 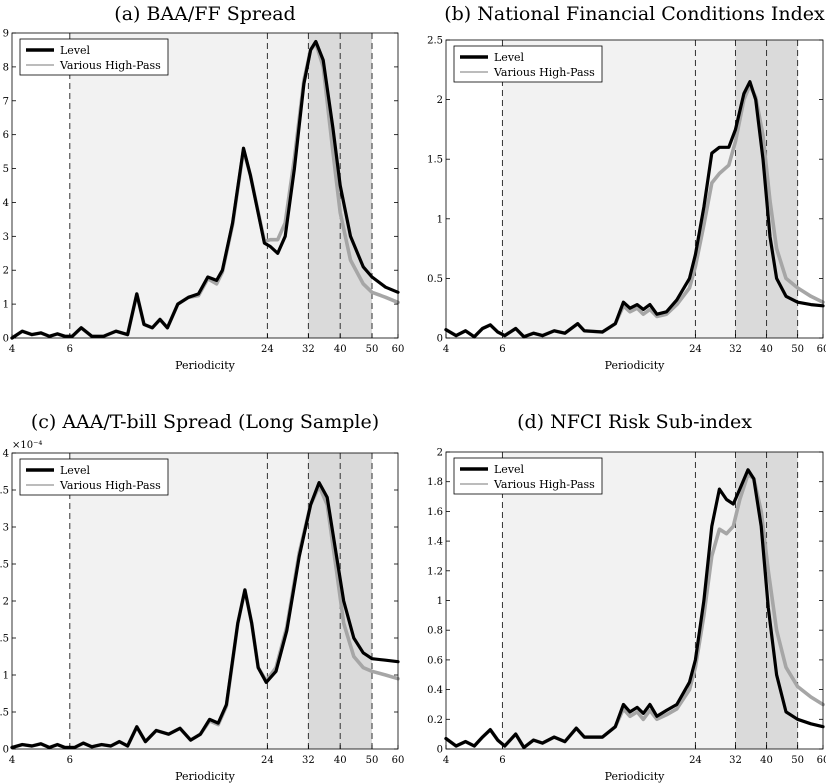 I want to click on panel-3-y-tick-label: 2.5, so click(x=4, y=565).